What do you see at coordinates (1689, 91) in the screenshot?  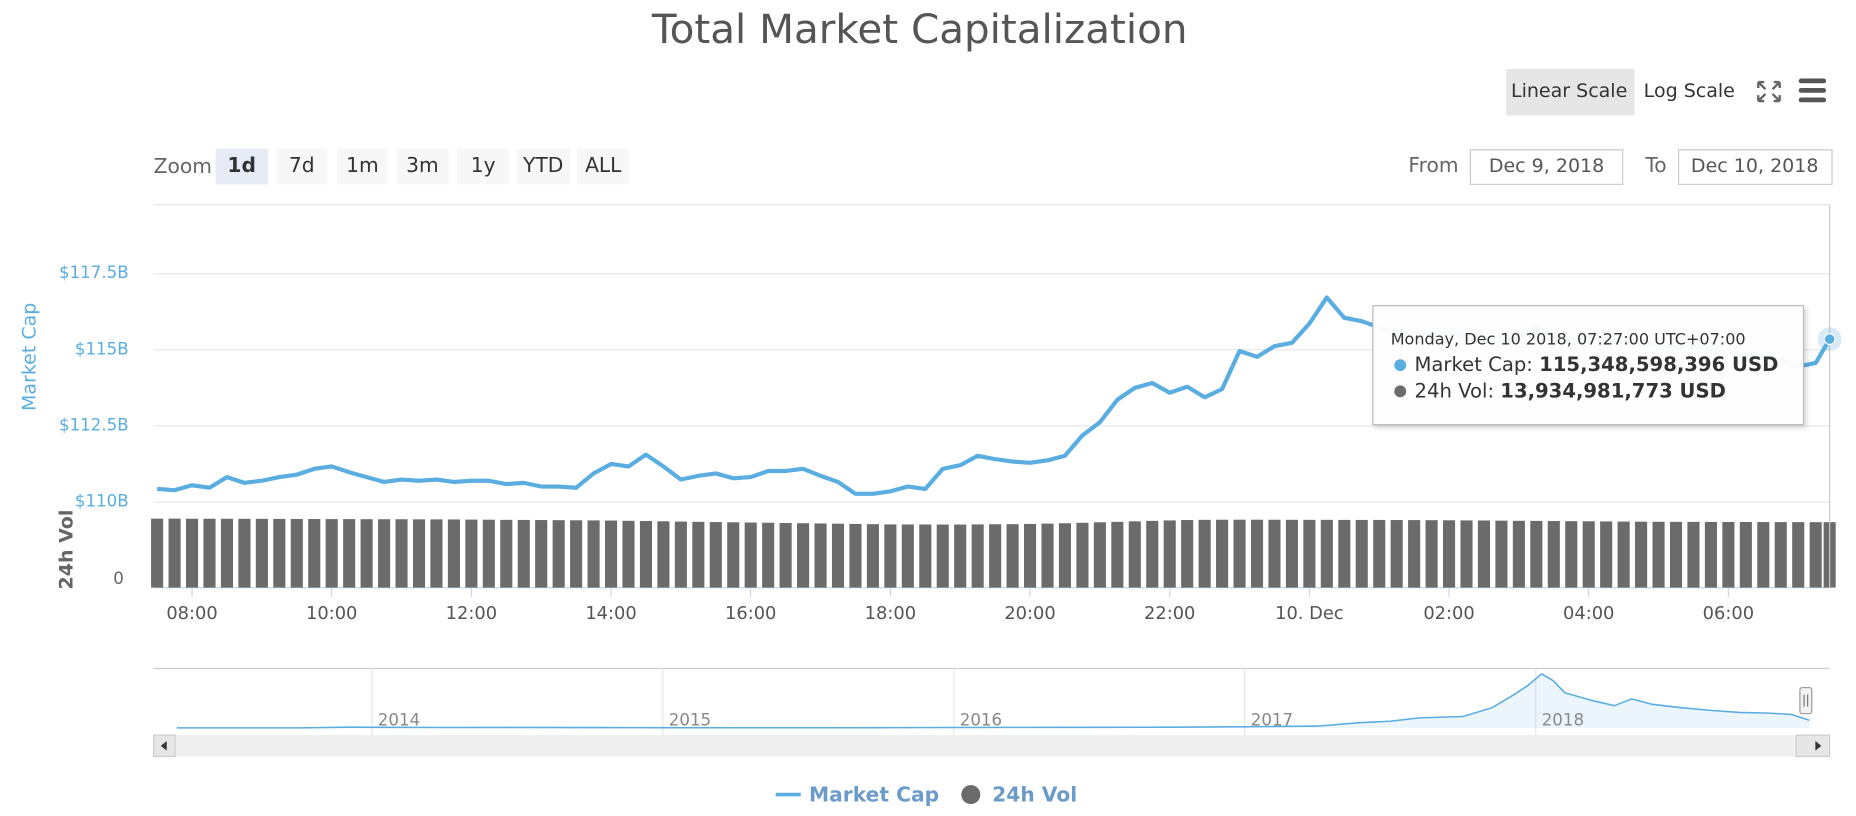 I see `log-scale-button: Log Scale` at bounding box center [1689, 91].